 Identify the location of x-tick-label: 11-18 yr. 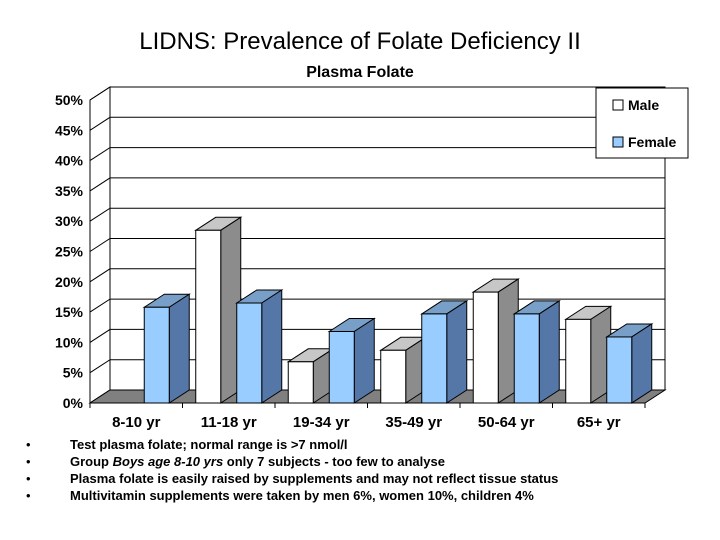
(229, 422).